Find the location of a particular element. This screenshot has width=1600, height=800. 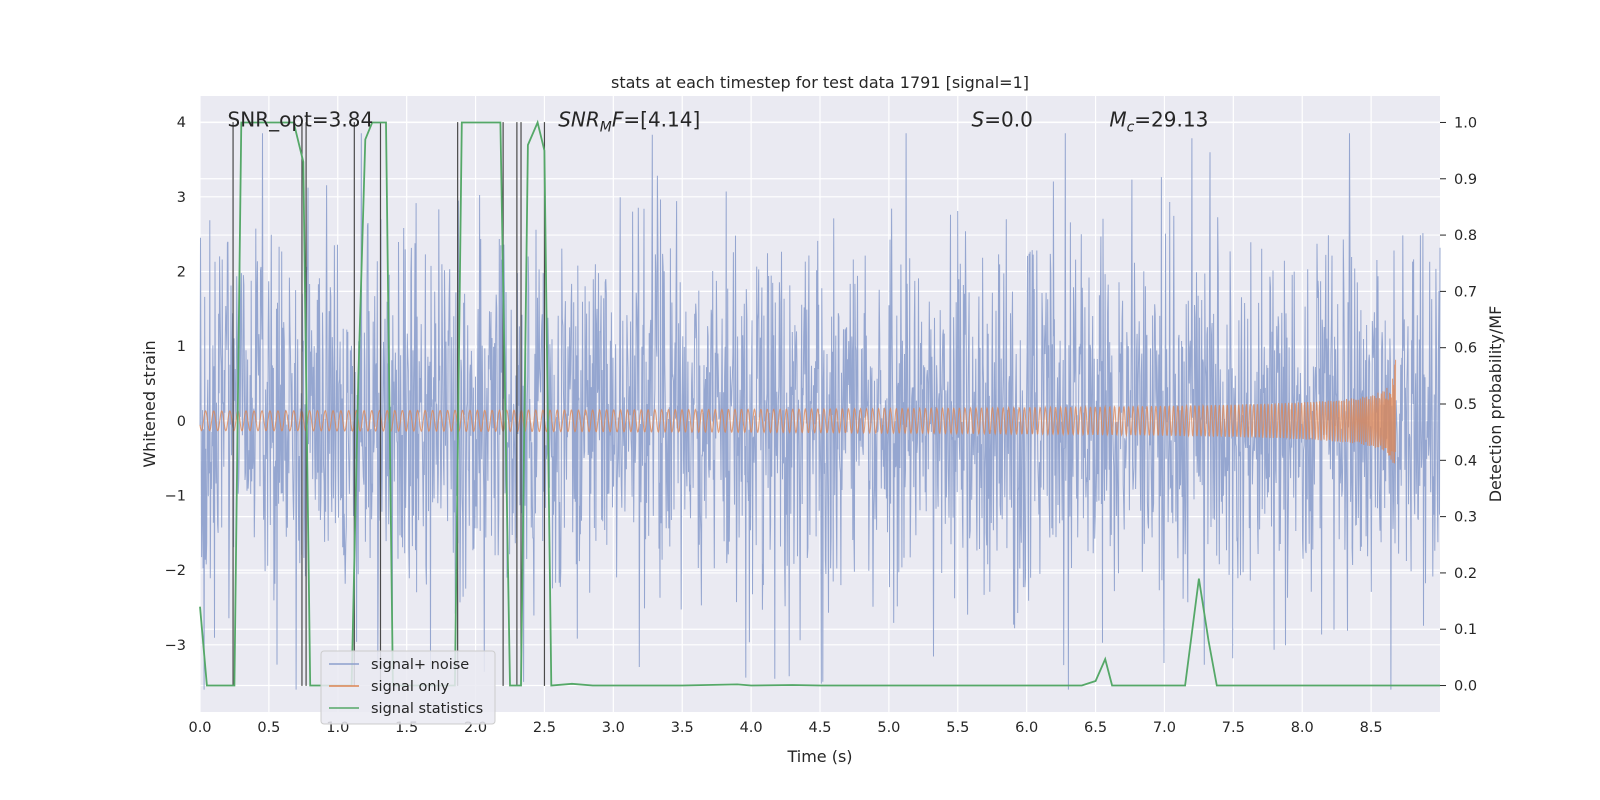

annotations: SNR_opt=3.84 SNRMF=[4.14] S=0.0 Mc=29.13 is located at coordinates (718, 122).